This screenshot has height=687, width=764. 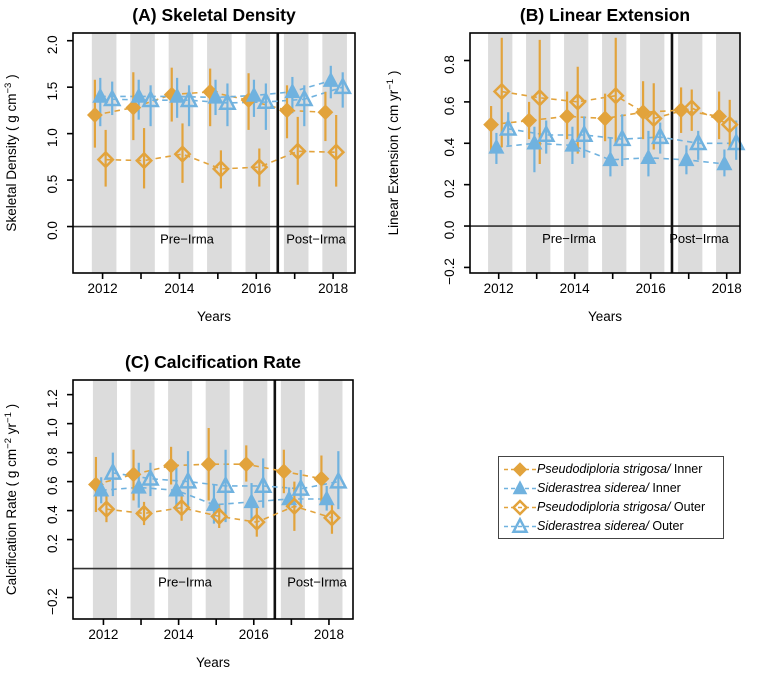 I want to click on legend-marker-filled-diamond-icon, so click(x=520, y=469).